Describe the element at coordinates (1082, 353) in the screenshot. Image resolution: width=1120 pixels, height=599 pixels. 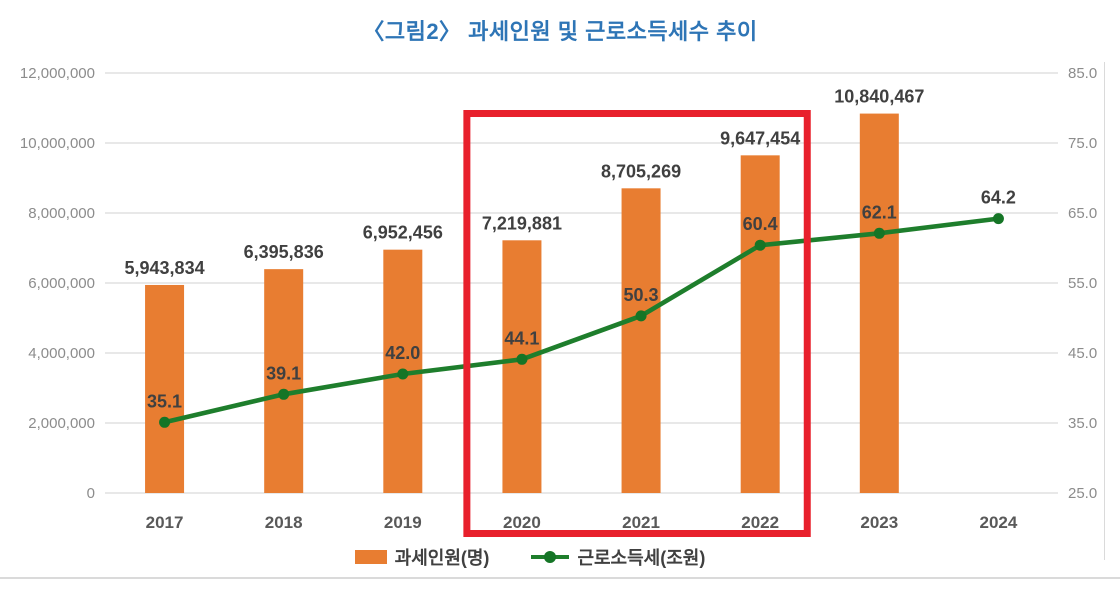
I see `right-axis-tick-label: 45.0` at that location.